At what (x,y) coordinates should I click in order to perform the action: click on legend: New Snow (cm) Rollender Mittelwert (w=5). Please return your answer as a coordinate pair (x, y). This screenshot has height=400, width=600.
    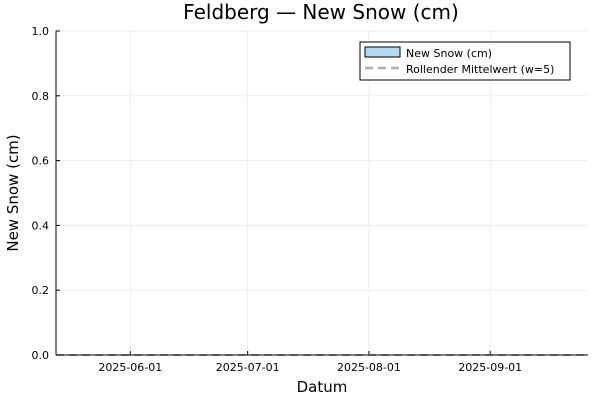
    Looking at the image, I should click on (465, 61).